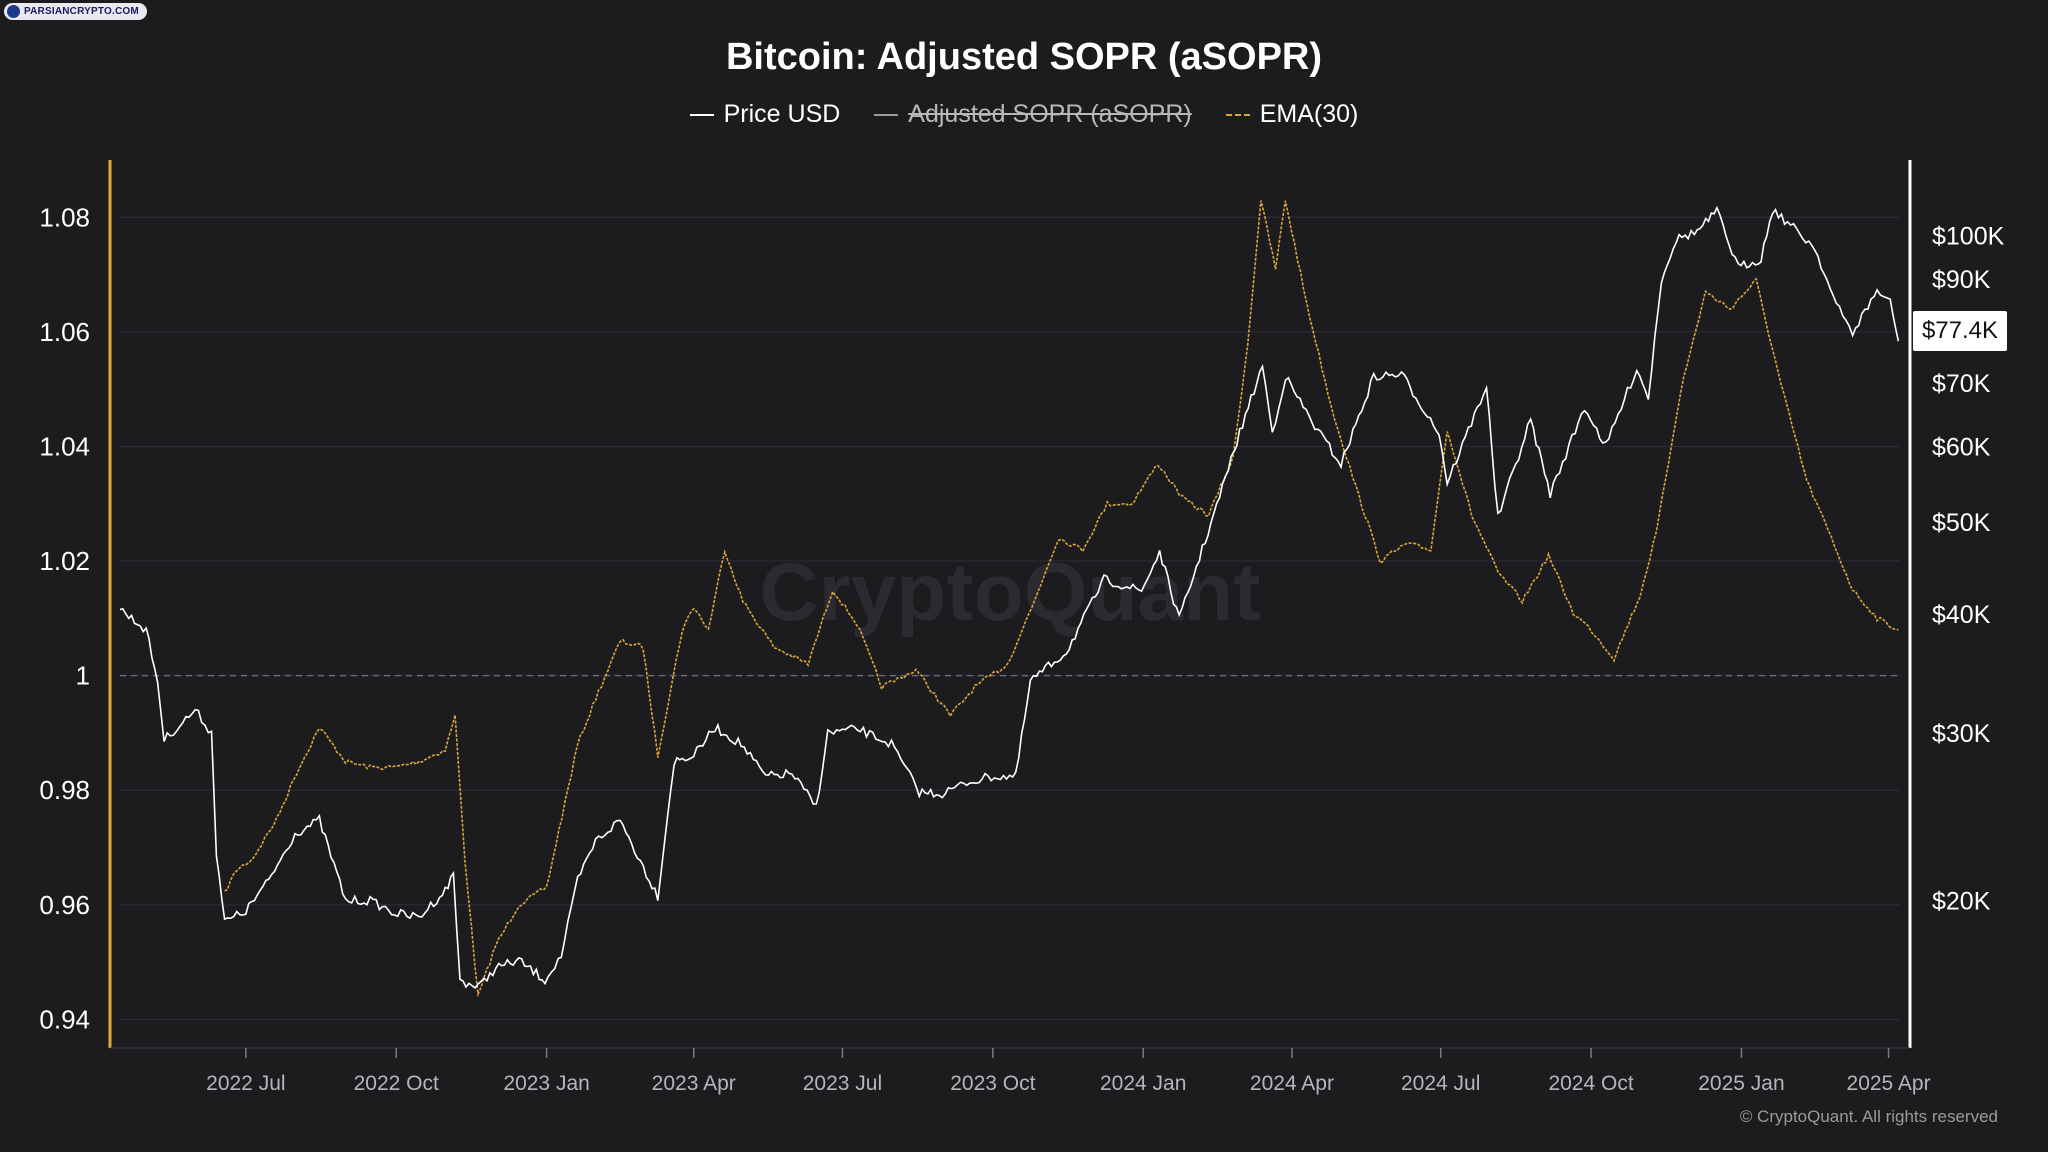 Image resolution: width=2048 pixels, height=1152 pixels. I want to click on x-tick-label: 2025 Jan, so click(1741, 1083).